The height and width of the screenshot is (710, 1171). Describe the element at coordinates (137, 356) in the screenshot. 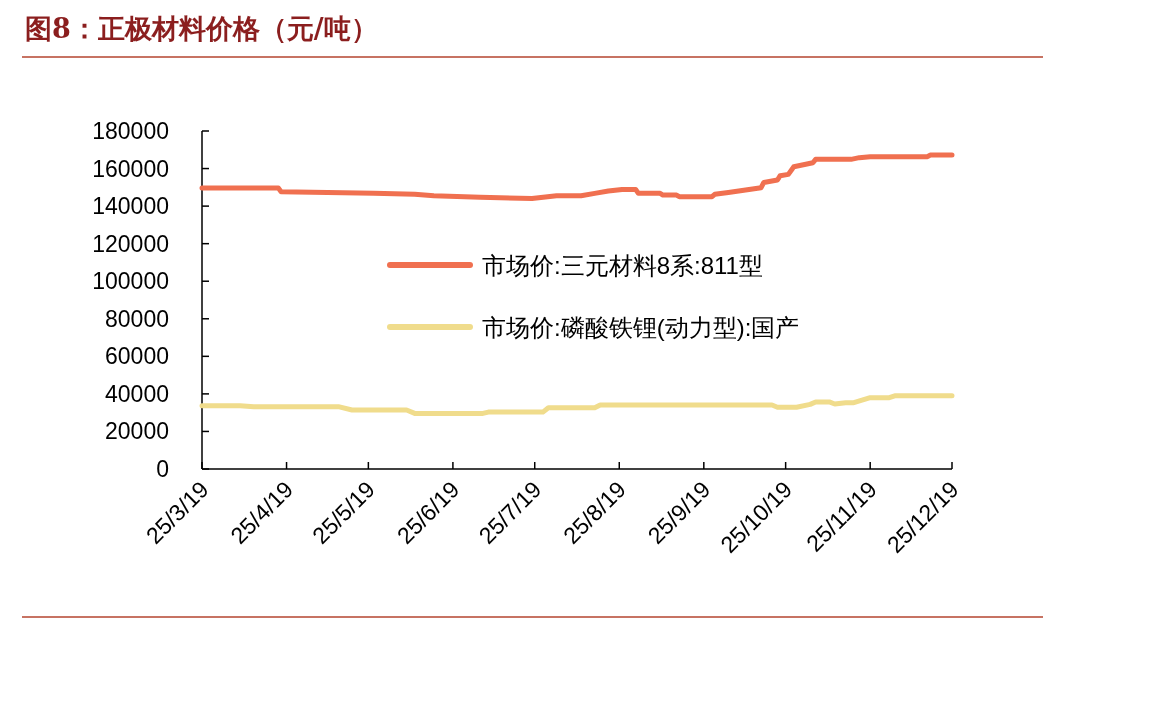

I see `y-tick-label: 60000` at that location.